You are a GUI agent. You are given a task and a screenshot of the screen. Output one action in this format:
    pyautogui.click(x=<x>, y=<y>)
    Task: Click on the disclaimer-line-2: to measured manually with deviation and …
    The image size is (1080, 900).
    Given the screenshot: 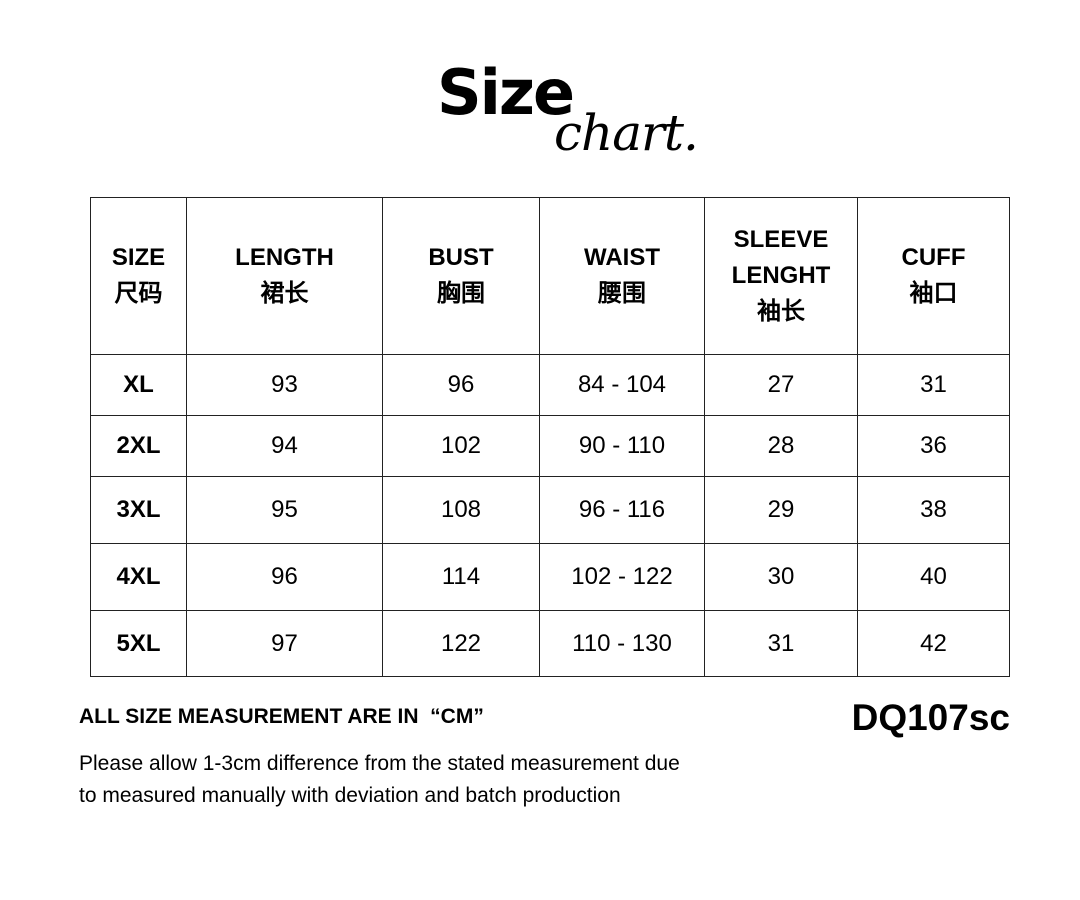 What is the action you would take?
    pyautogui.click(x=350, y=795)
    